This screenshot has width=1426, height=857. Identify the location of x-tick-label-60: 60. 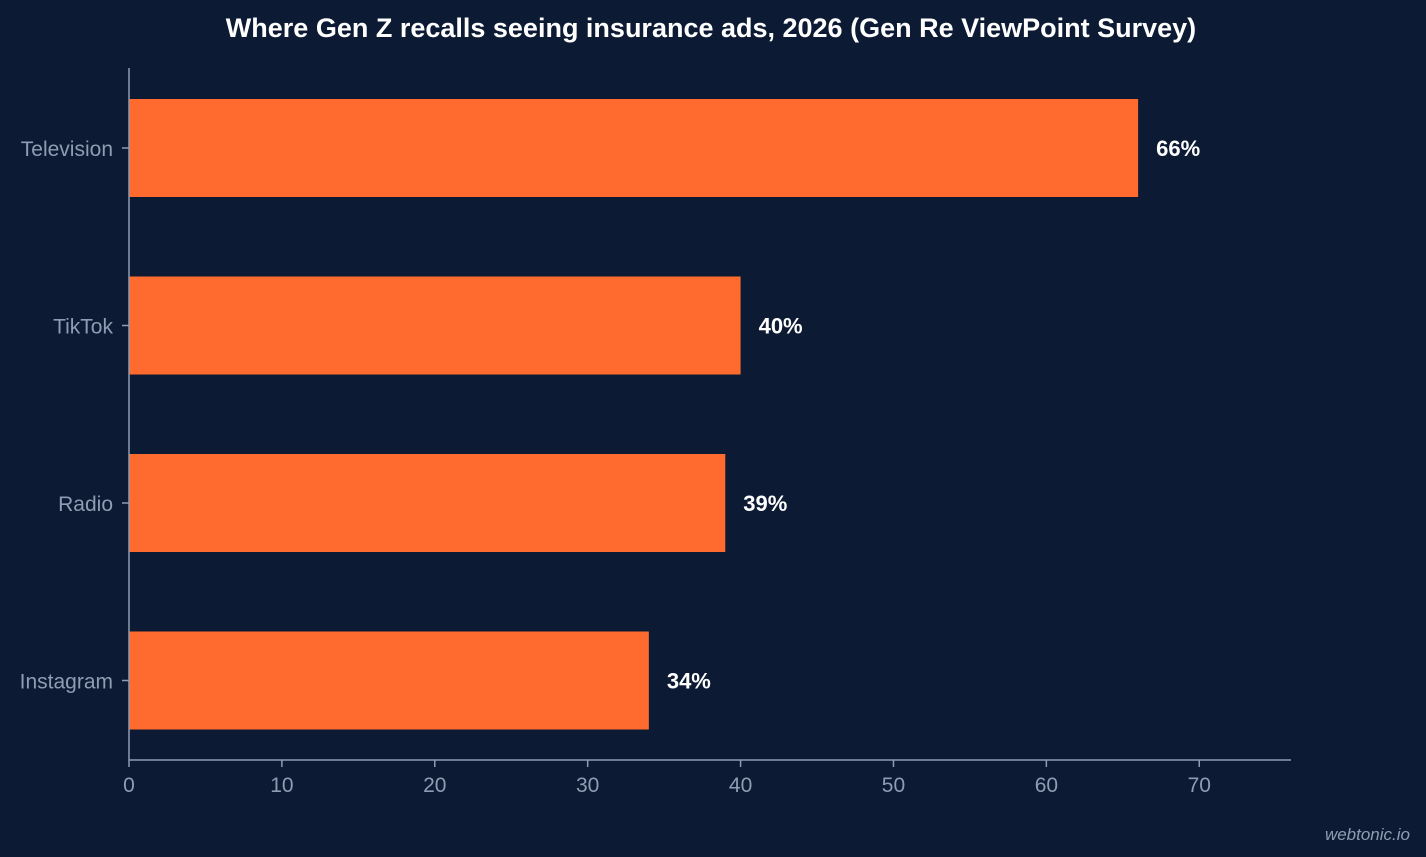
(1046, 785).